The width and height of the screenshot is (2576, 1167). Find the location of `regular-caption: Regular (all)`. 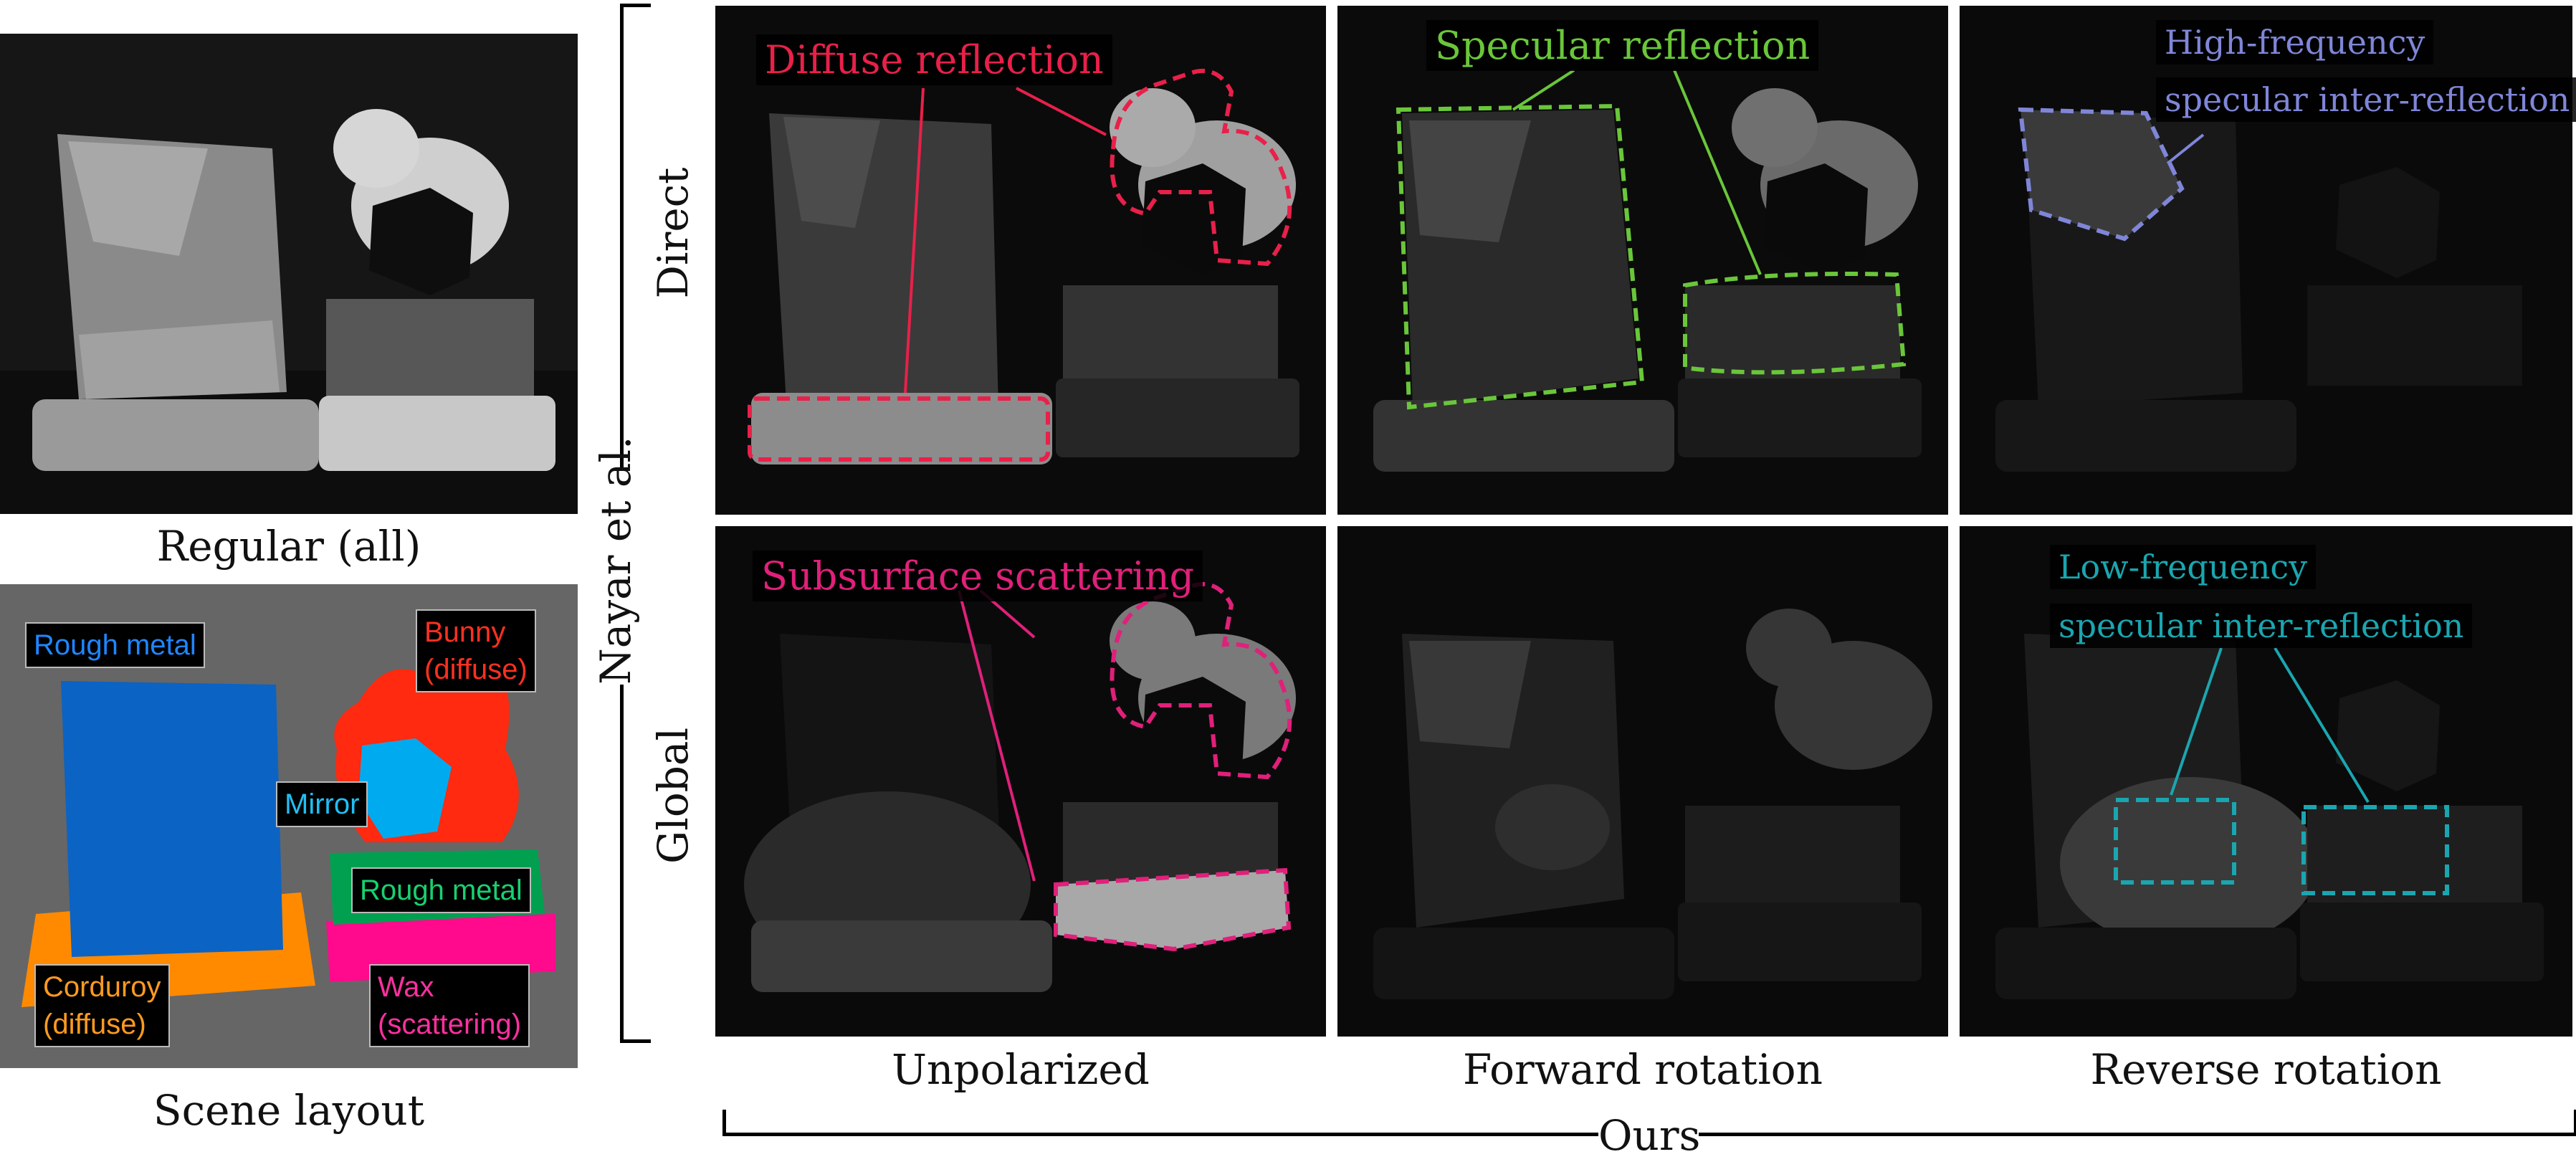

regular-caption: Regular (all) is located at coordinates (288, 546).